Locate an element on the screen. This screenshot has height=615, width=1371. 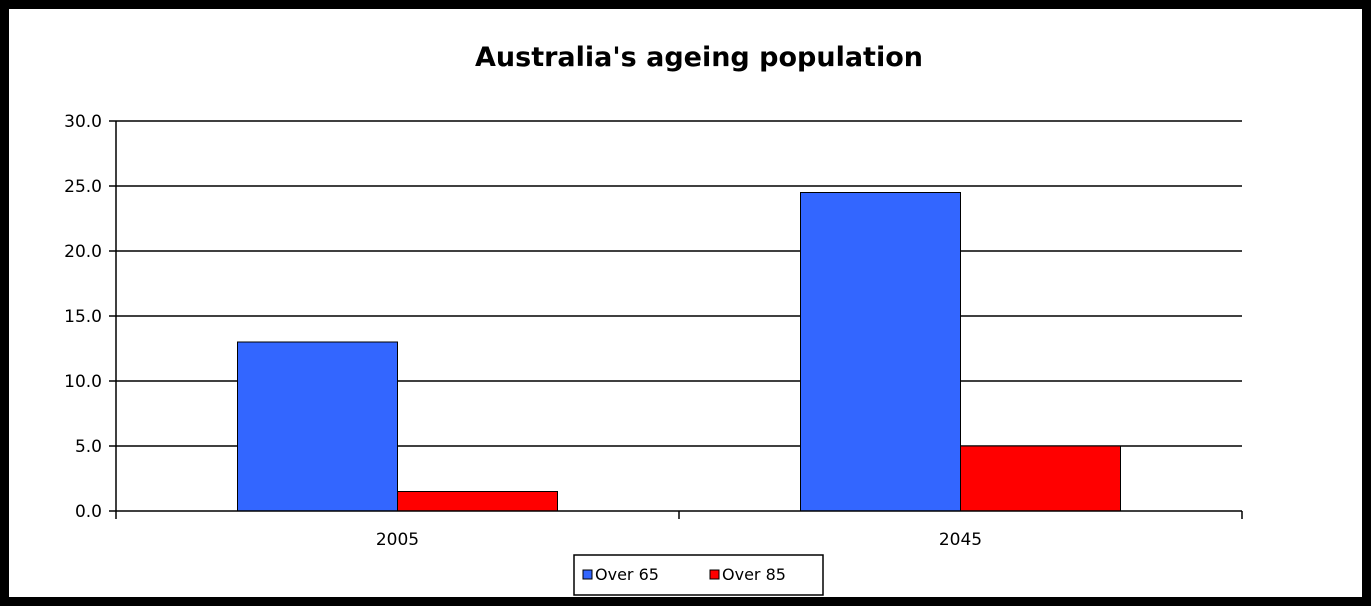
y-tick-label: 0.0 is located at coordinates (88, 512).